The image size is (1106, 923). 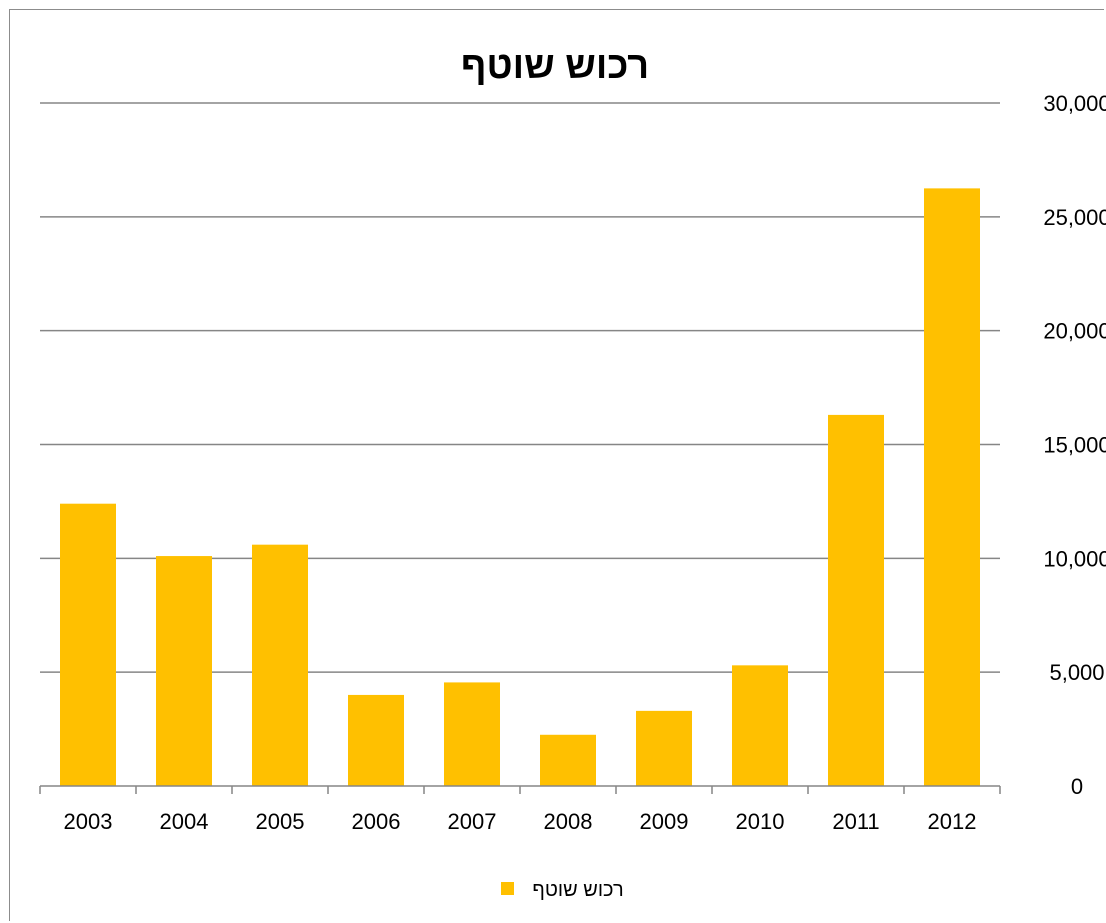 I want to click on legend-swatch, so click(x=507, y=888).